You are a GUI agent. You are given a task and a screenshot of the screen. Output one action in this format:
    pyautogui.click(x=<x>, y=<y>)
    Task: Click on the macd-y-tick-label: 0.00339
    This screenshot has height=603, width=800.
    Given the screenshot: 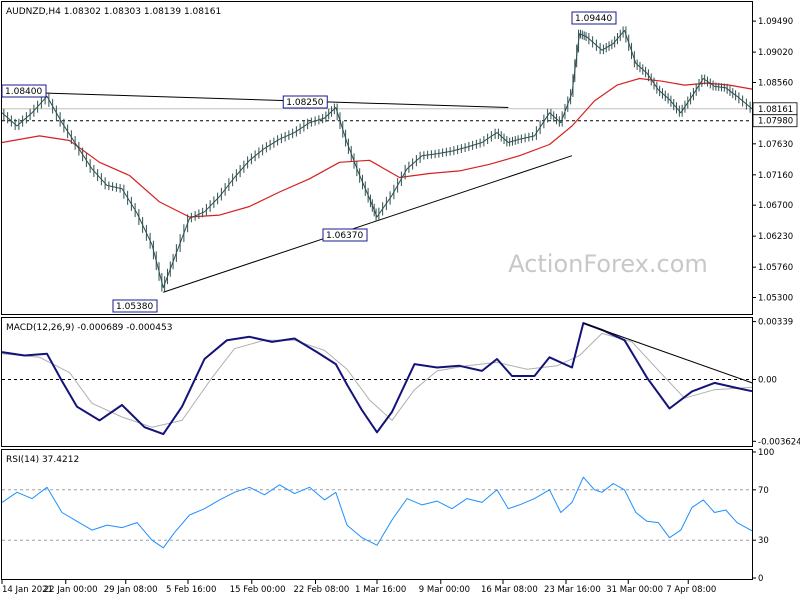 What is the action you would take?
    pyautogui.click(x=775, y=323)
    